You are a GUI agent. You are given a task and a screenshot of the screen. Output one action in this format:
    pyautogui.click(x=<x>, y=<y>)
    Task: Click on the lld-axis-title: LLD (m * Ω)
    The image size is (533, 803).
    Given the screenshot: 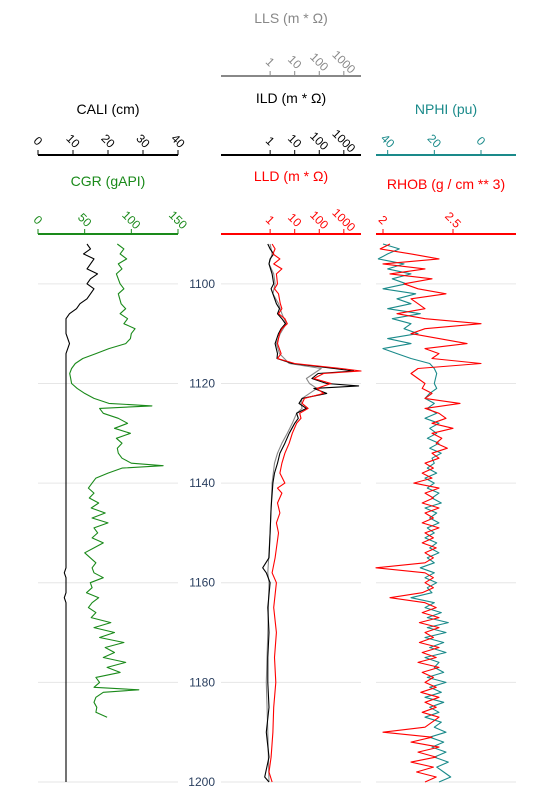 What is the action you would take?
    pyautogui.click(x=291, y=176)
    